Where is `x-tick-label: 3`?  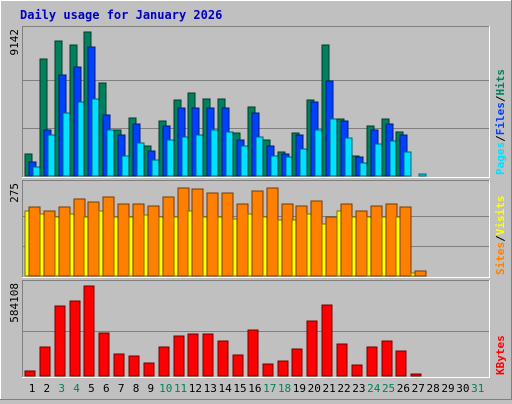 x-tick-label: 3 is located at coordinates (61, 388).